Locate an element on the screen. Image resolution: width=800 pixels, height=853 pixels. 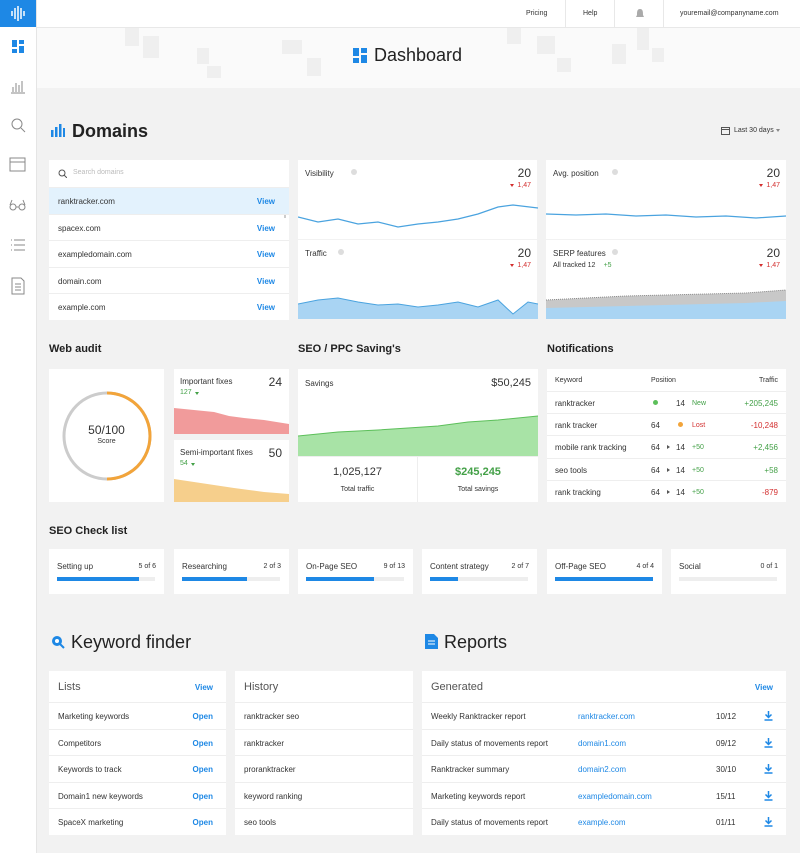
notification-row: ranktracker 14 New +205,245 is located at coordinates (666, 402).